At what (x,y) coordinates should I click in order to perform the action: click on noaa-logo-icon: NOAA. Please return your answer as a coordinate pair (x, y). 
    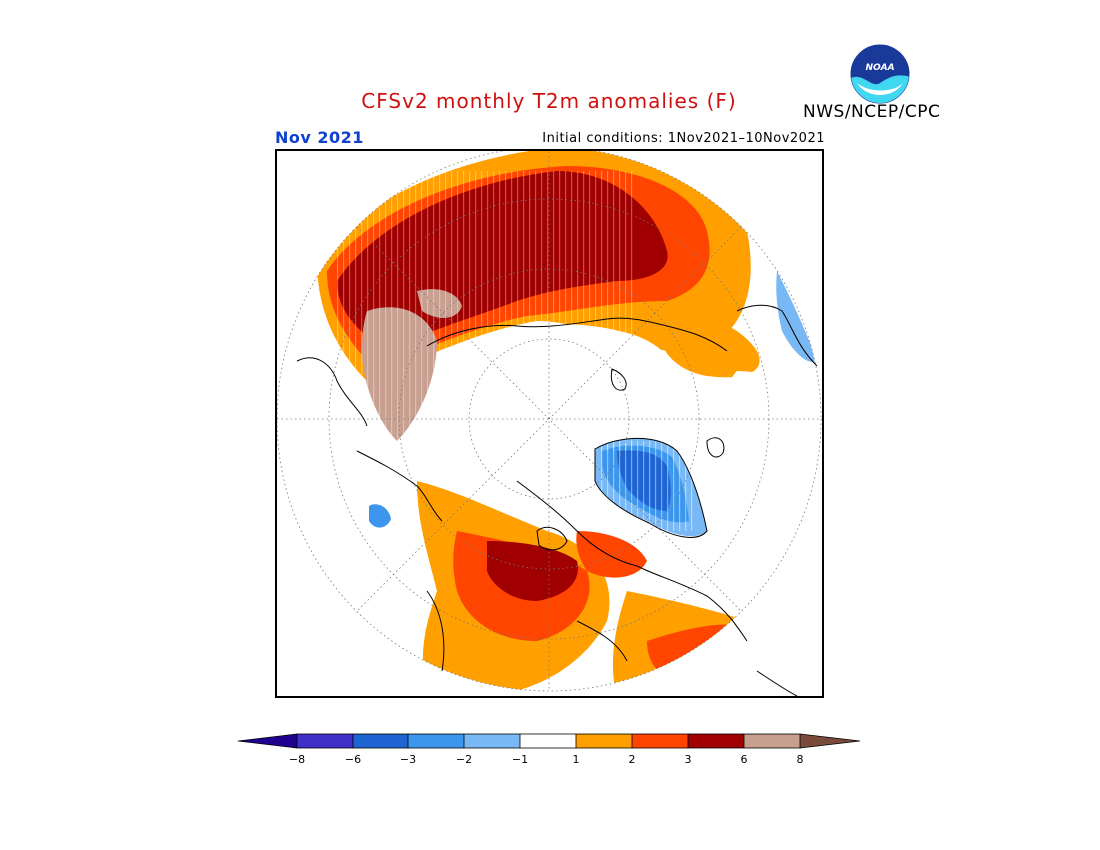
    Looking at the image, I should click on (880, 74).